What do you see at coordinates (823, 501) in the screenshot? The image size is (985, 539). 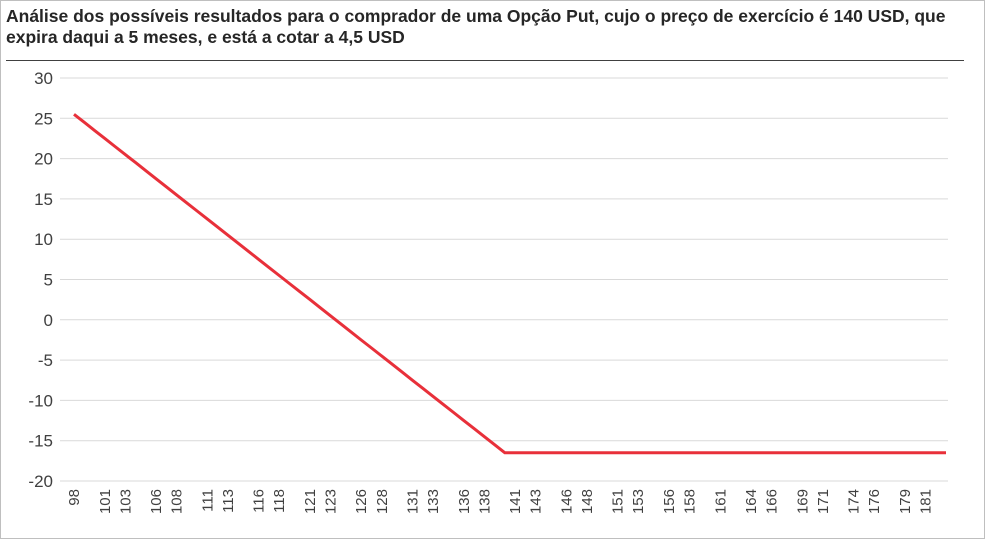 I see `x-tick-label: 171` at bounding box center [823, 501].